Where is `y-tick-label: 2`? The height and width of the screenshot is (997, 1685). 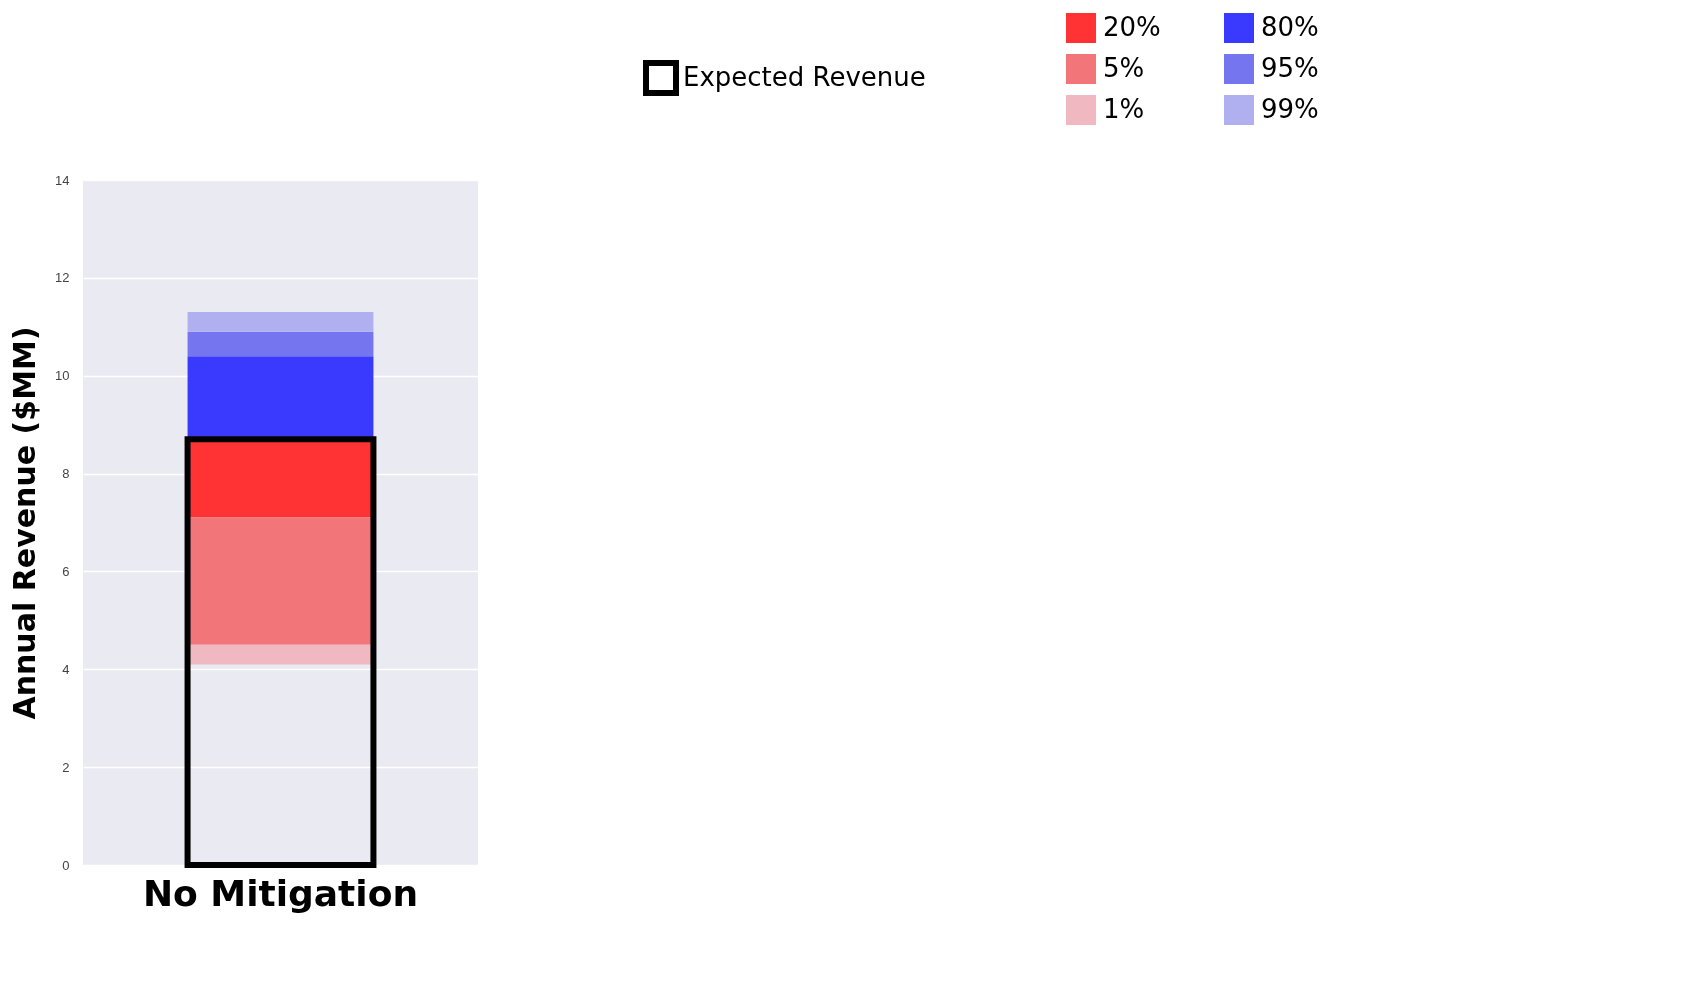 y-tick-label: 2 is located at coordinates (66, 767).